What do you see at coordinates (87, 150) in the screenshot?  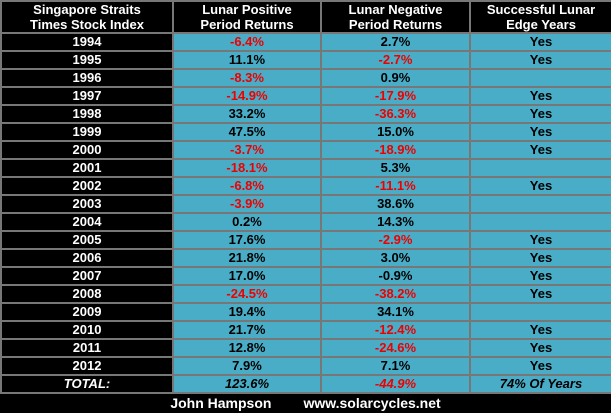 I see `year-cell: 2000` at bounding box center [87, 150].